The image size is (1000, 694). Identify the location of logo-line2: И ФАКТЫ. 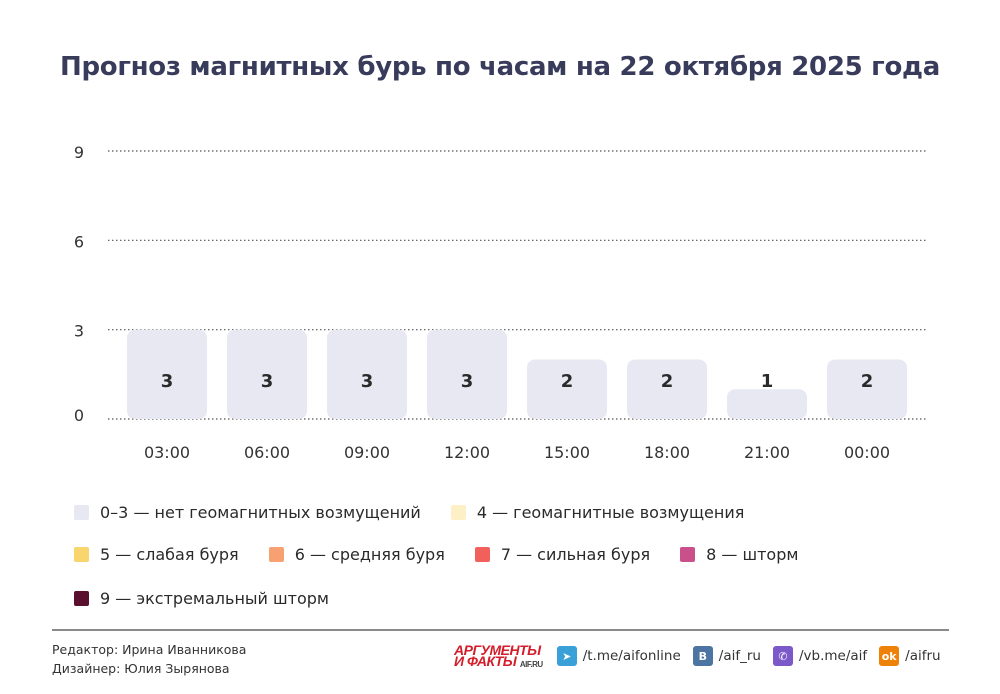
(485, 661).